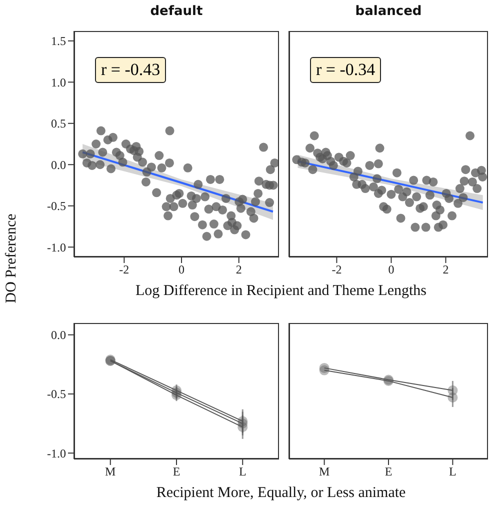  Describe the element at coordinates (346, 70) in the screenshot. I see `annotation: r = -0.34` at that location.